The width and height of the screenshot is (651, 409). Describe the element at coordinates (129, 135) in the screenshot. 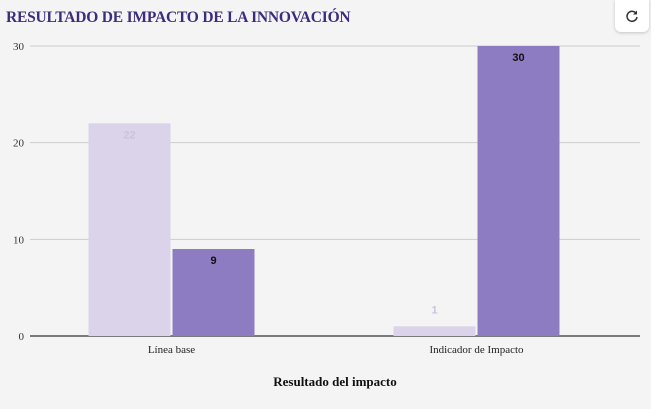

I see `data-label: 22` at that location.